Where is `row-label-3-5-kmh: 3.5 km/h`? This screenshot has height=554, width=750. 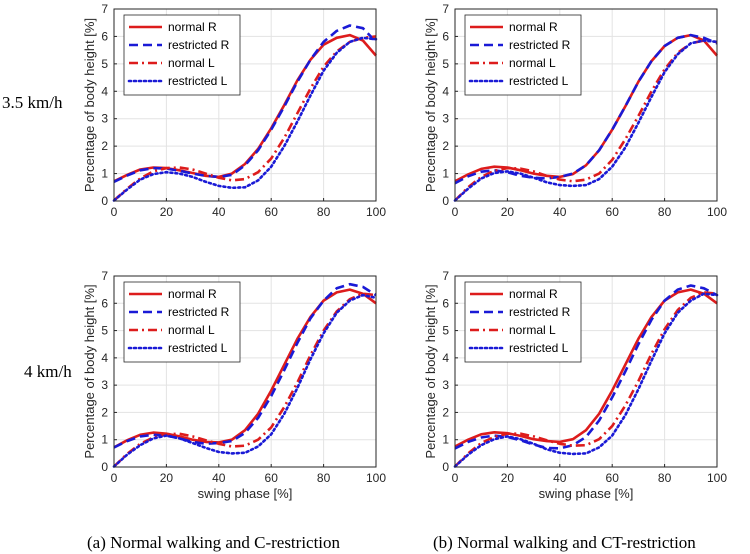 row-label-3-5-kmh: 3.5 km/h is located at coordinates (32, 102).